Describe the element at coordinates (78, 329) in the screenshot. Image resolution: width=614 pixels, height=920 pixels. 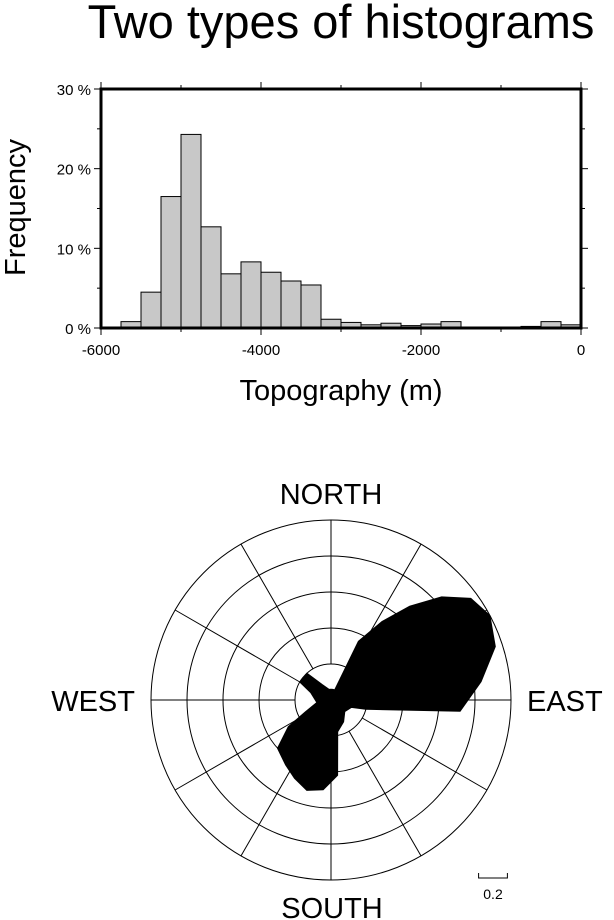
I see `y-tick-label: 0 %` at that location.